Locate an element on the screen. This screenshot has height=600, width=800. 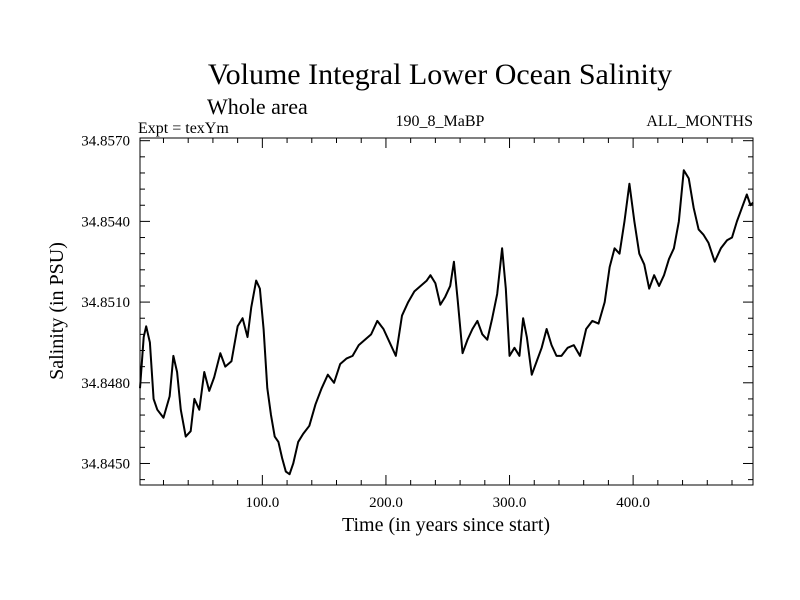
chart-subtitle: Whole area is located at coordinates (257, 106).